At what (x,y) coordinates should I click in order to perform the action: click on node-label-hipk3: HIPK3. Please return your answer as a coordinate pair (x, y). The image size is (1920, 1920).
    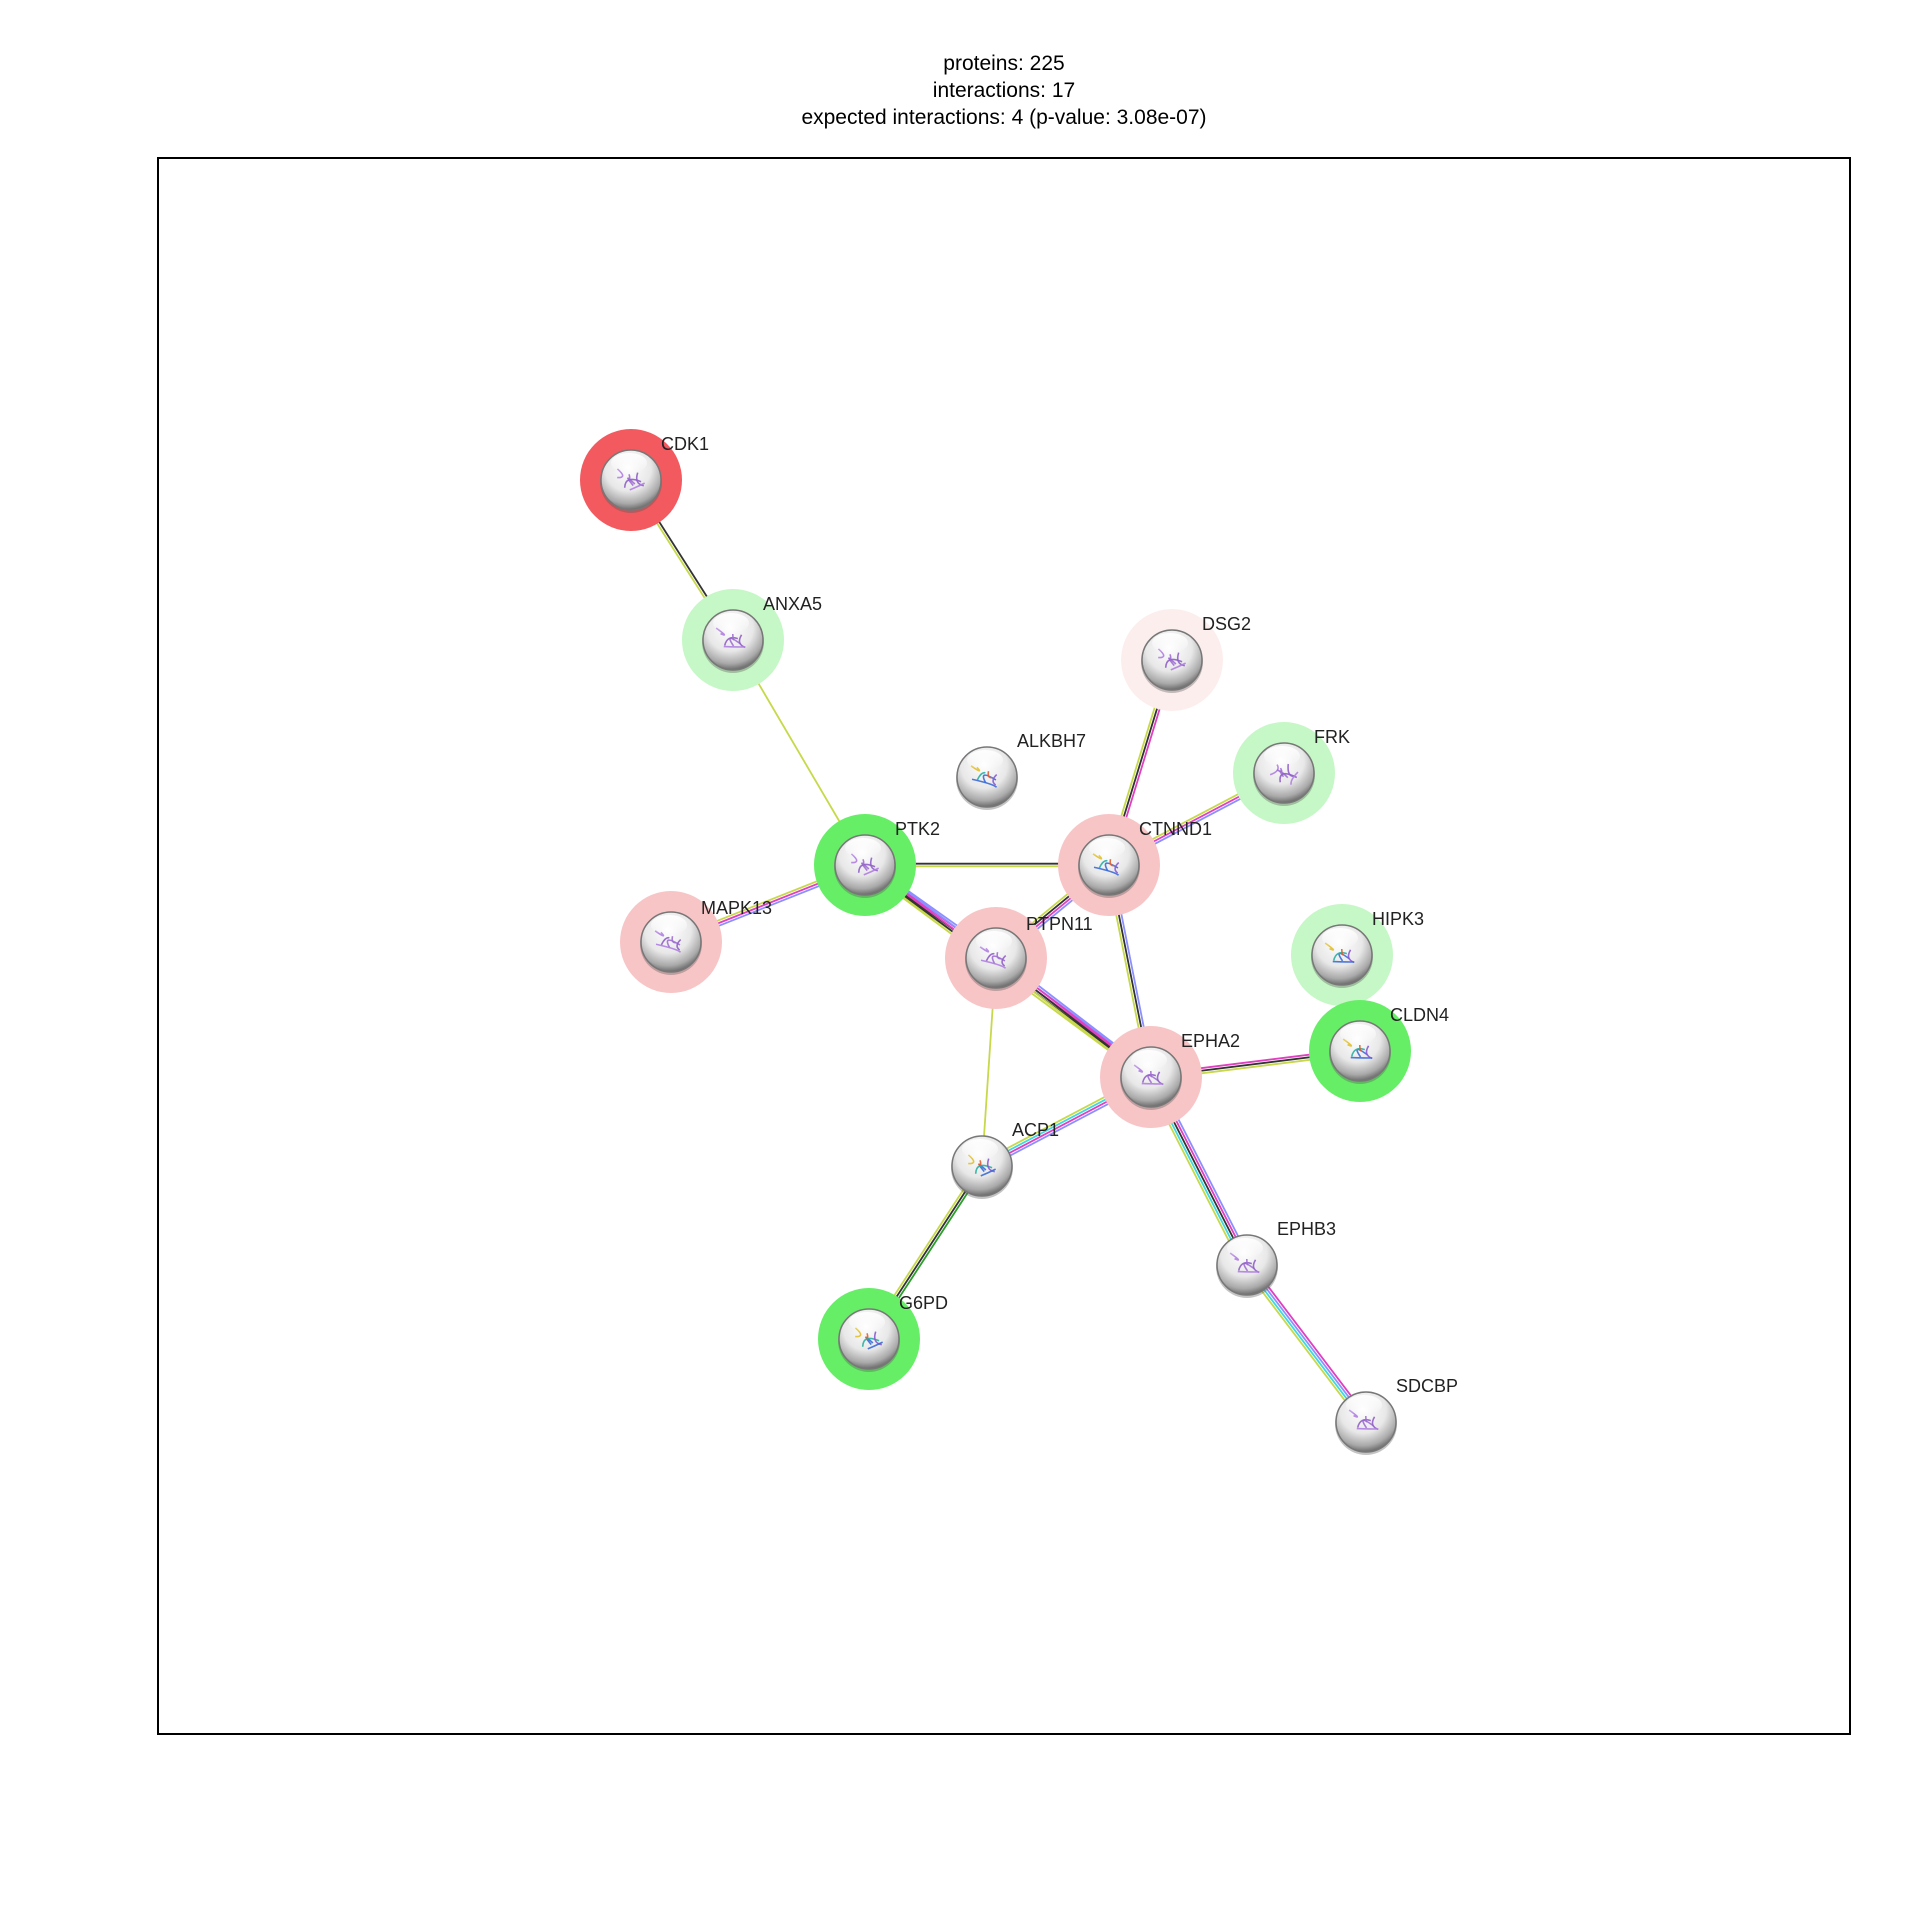
    Looking at the image, I should click on (1398, 919).